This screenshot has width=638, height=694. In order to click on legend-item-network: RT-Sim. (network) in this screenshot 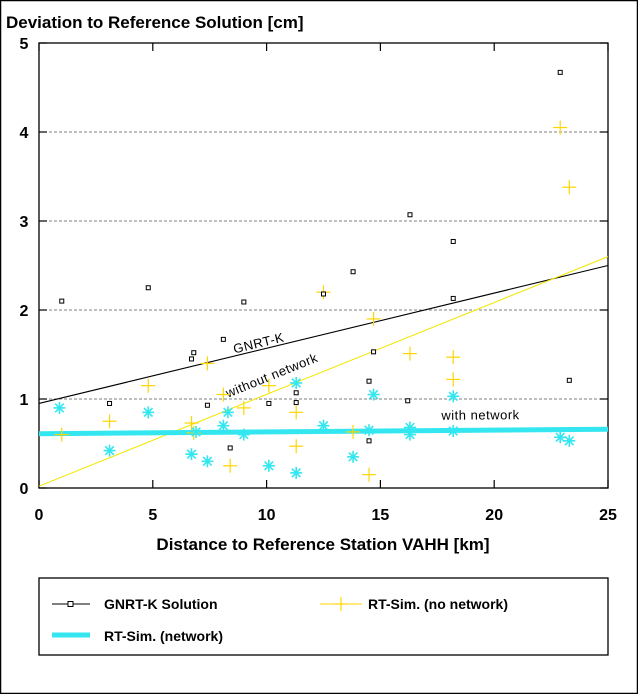, I will do `click(137, 636)`.